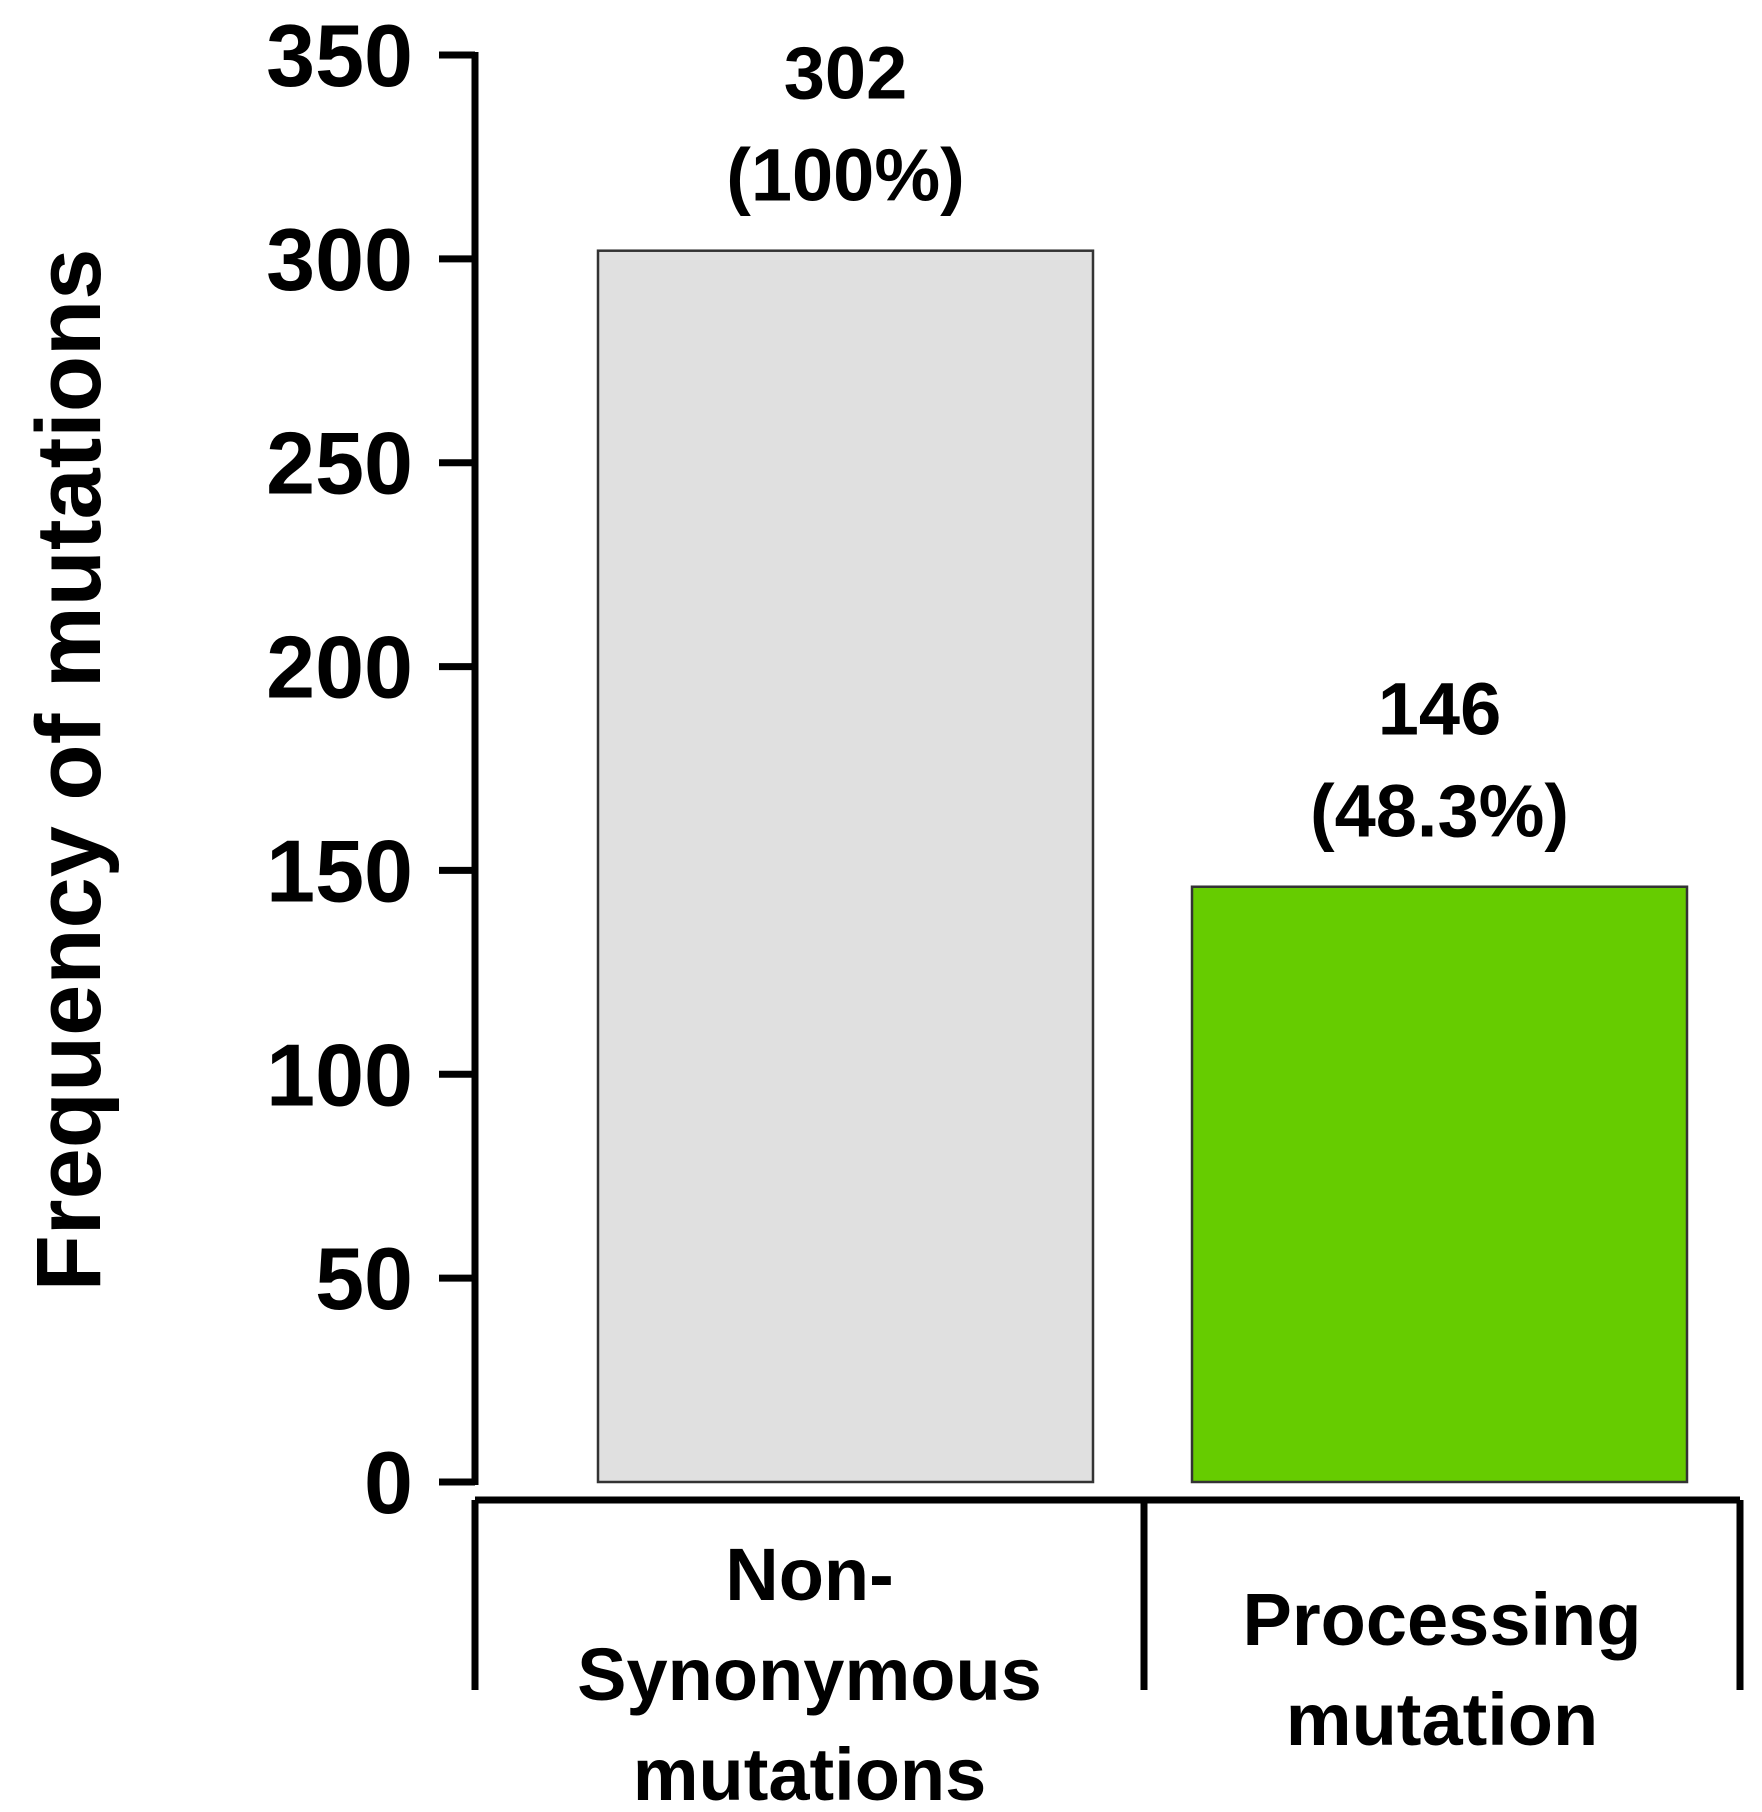 The height and width of the screenshot is (1812, 1762). I want to click on x-tick-label: Non-, so click(809, 1574).